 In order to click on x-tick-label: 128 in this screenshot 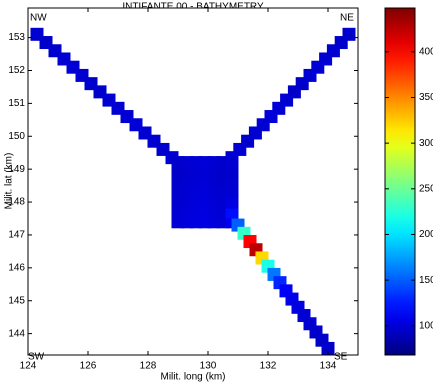, I will do `click(148, 366)`.